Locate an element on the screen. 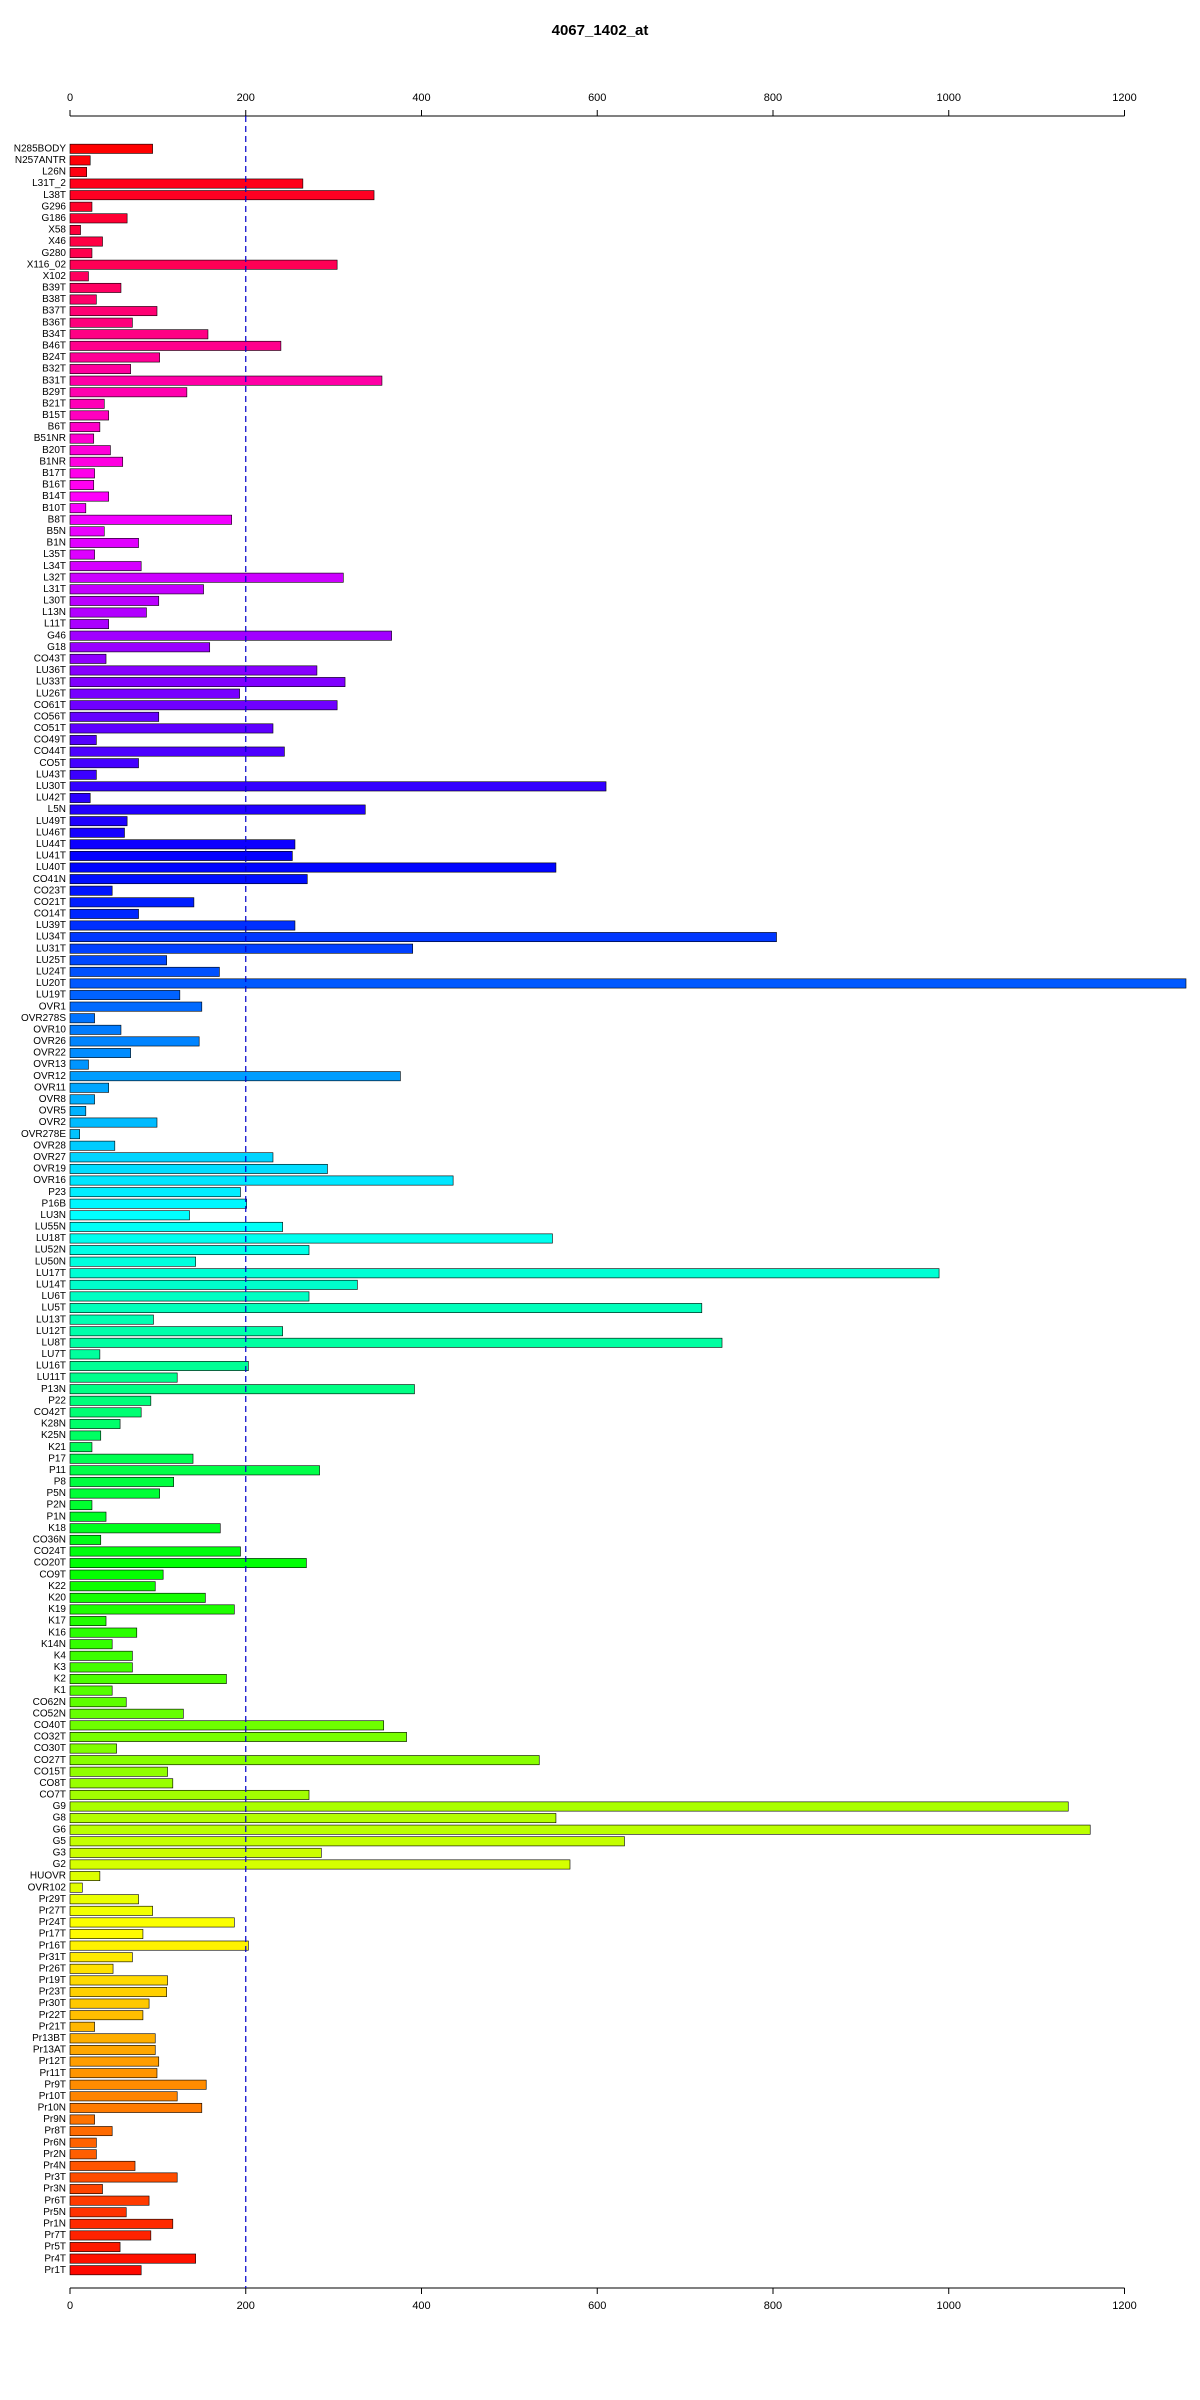 The image size is (1200, 2400). category-label: OVR12 is located at coordinates (49, 1076).